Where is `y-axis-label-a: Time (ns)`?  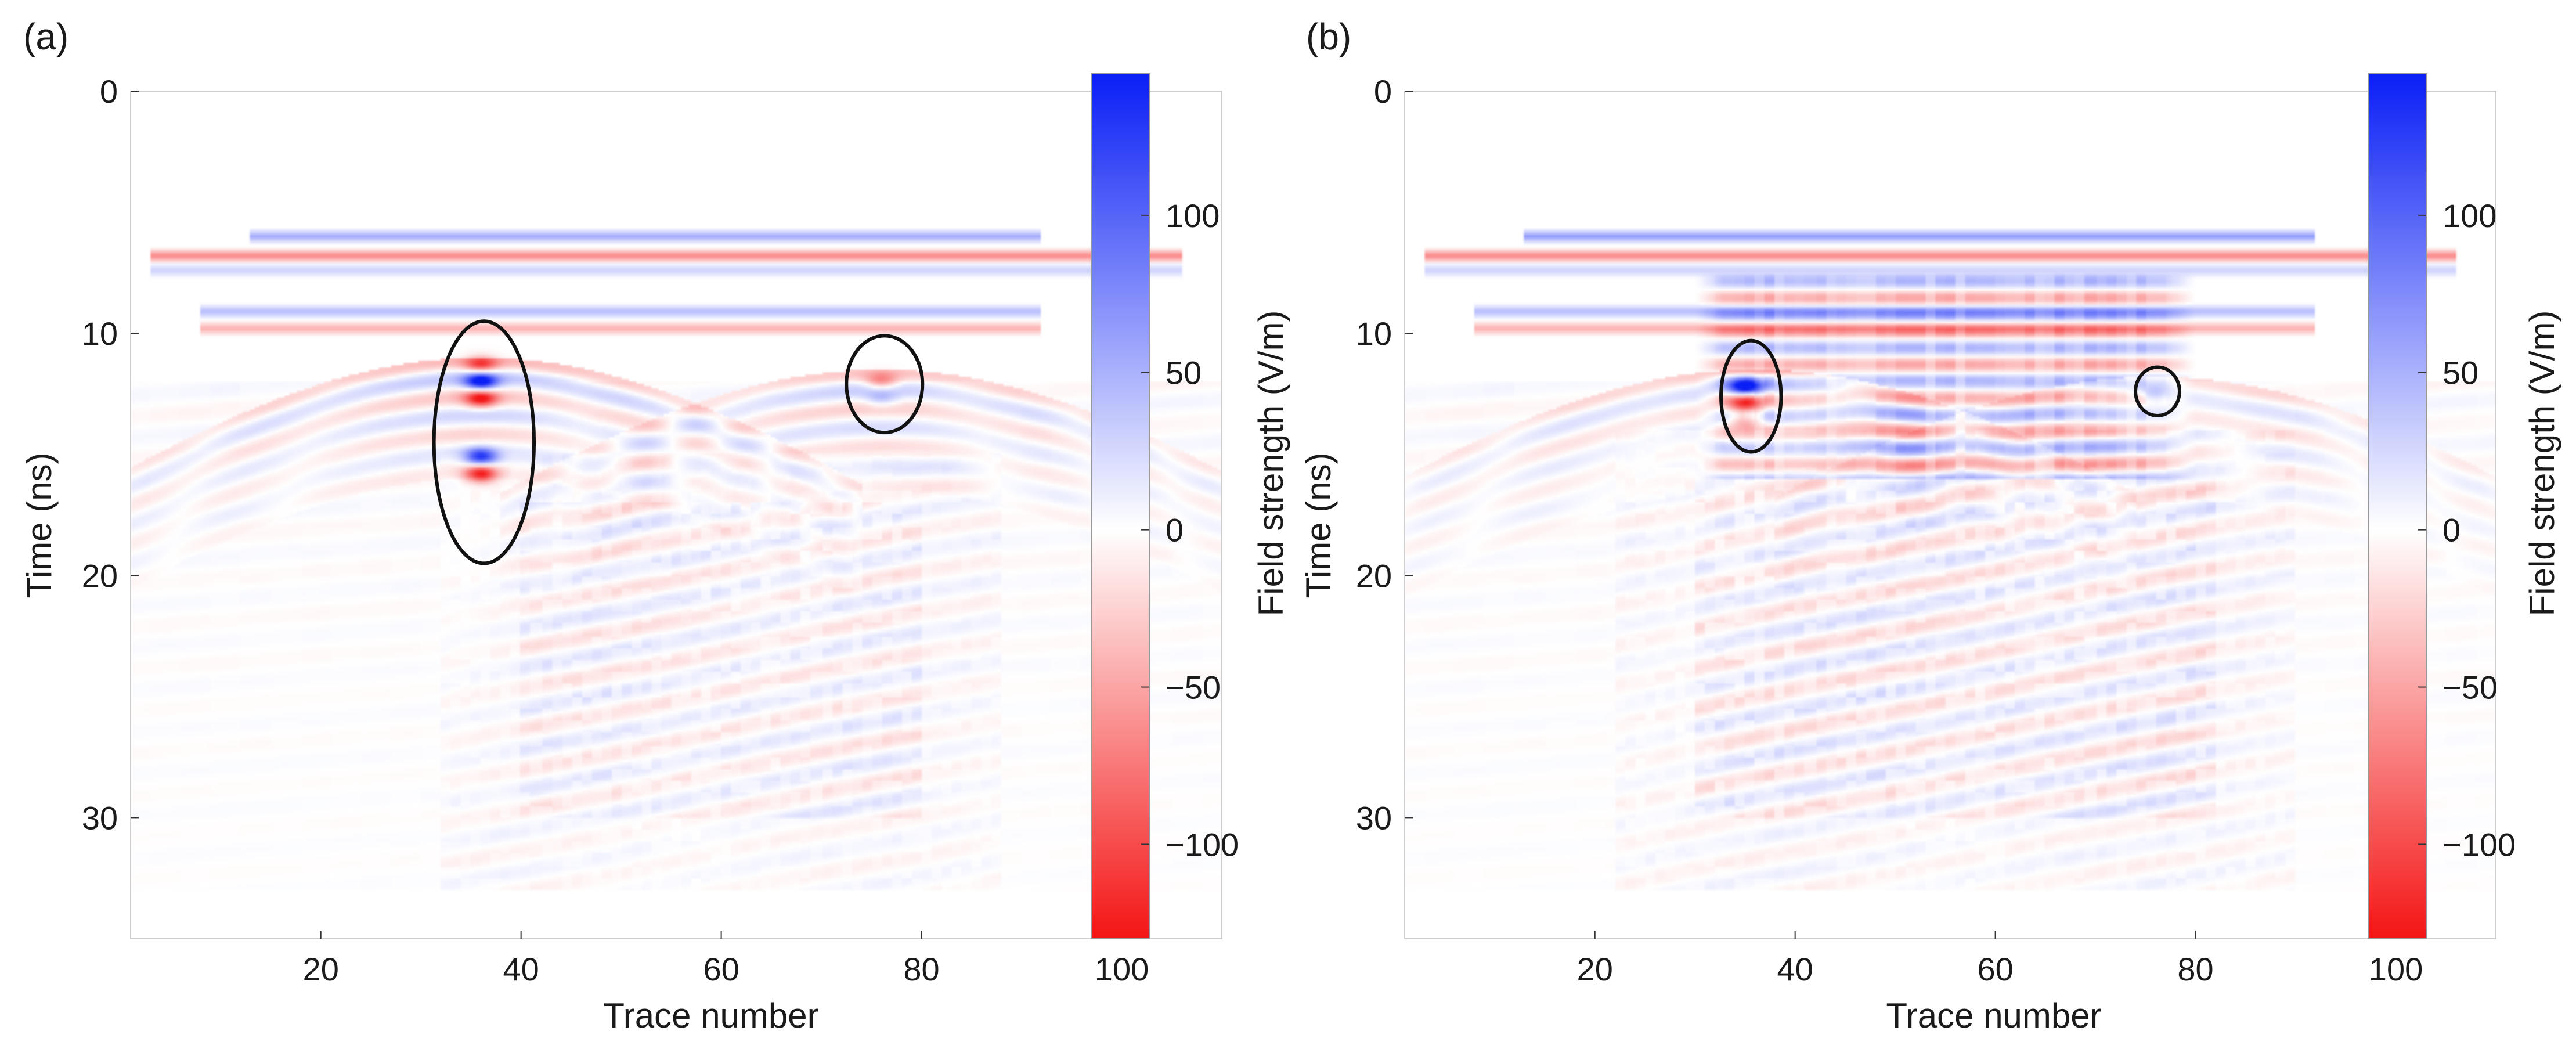 y-axis-label-a: Time (ns) is located at coordinates (40, 525).